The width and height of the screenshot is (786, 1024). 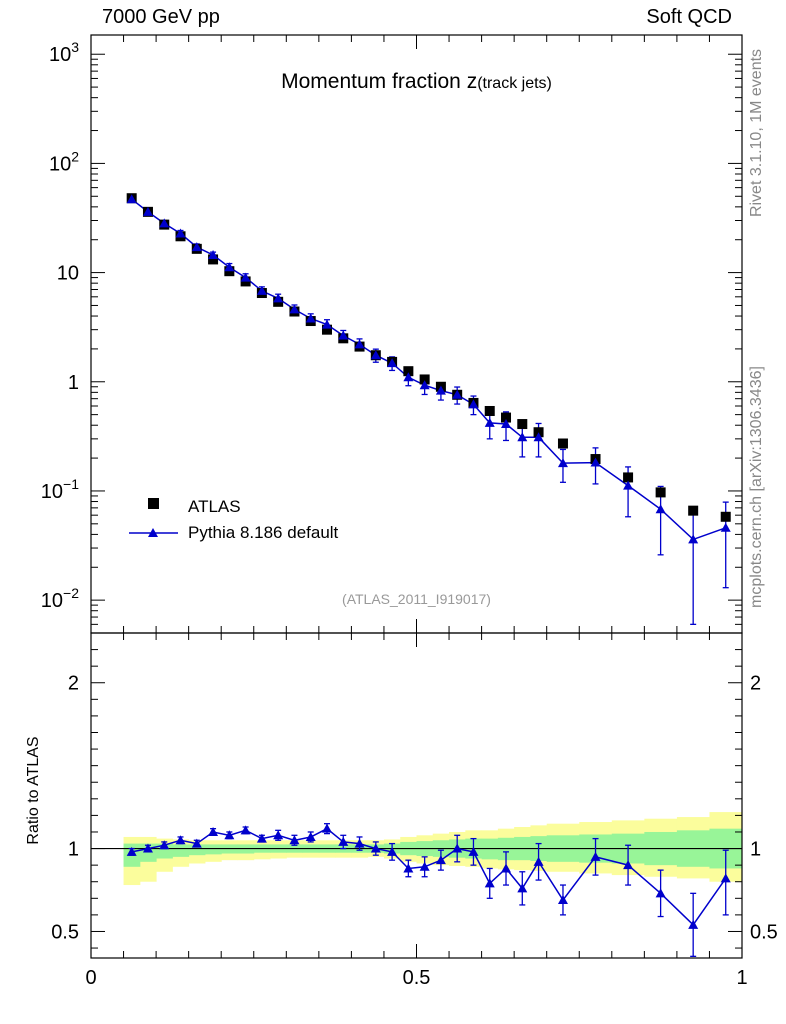 What do you see at coordinates (73, 850) in the screenshot?
I see `ratio-y-tick-label-left: 1` at bounding box center [73, 850].